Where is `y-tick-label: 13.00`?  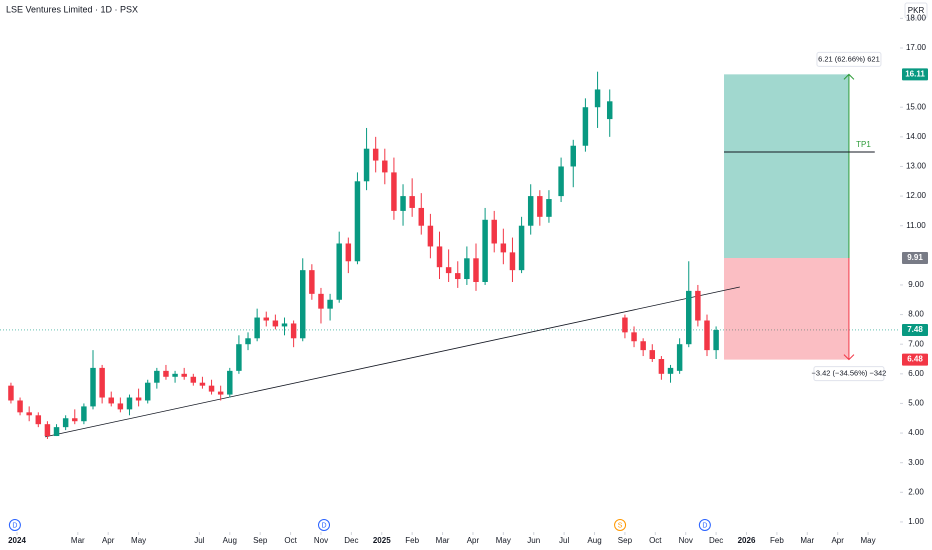
y-tick-label: 13.00 is located at coordinates (916, 166).